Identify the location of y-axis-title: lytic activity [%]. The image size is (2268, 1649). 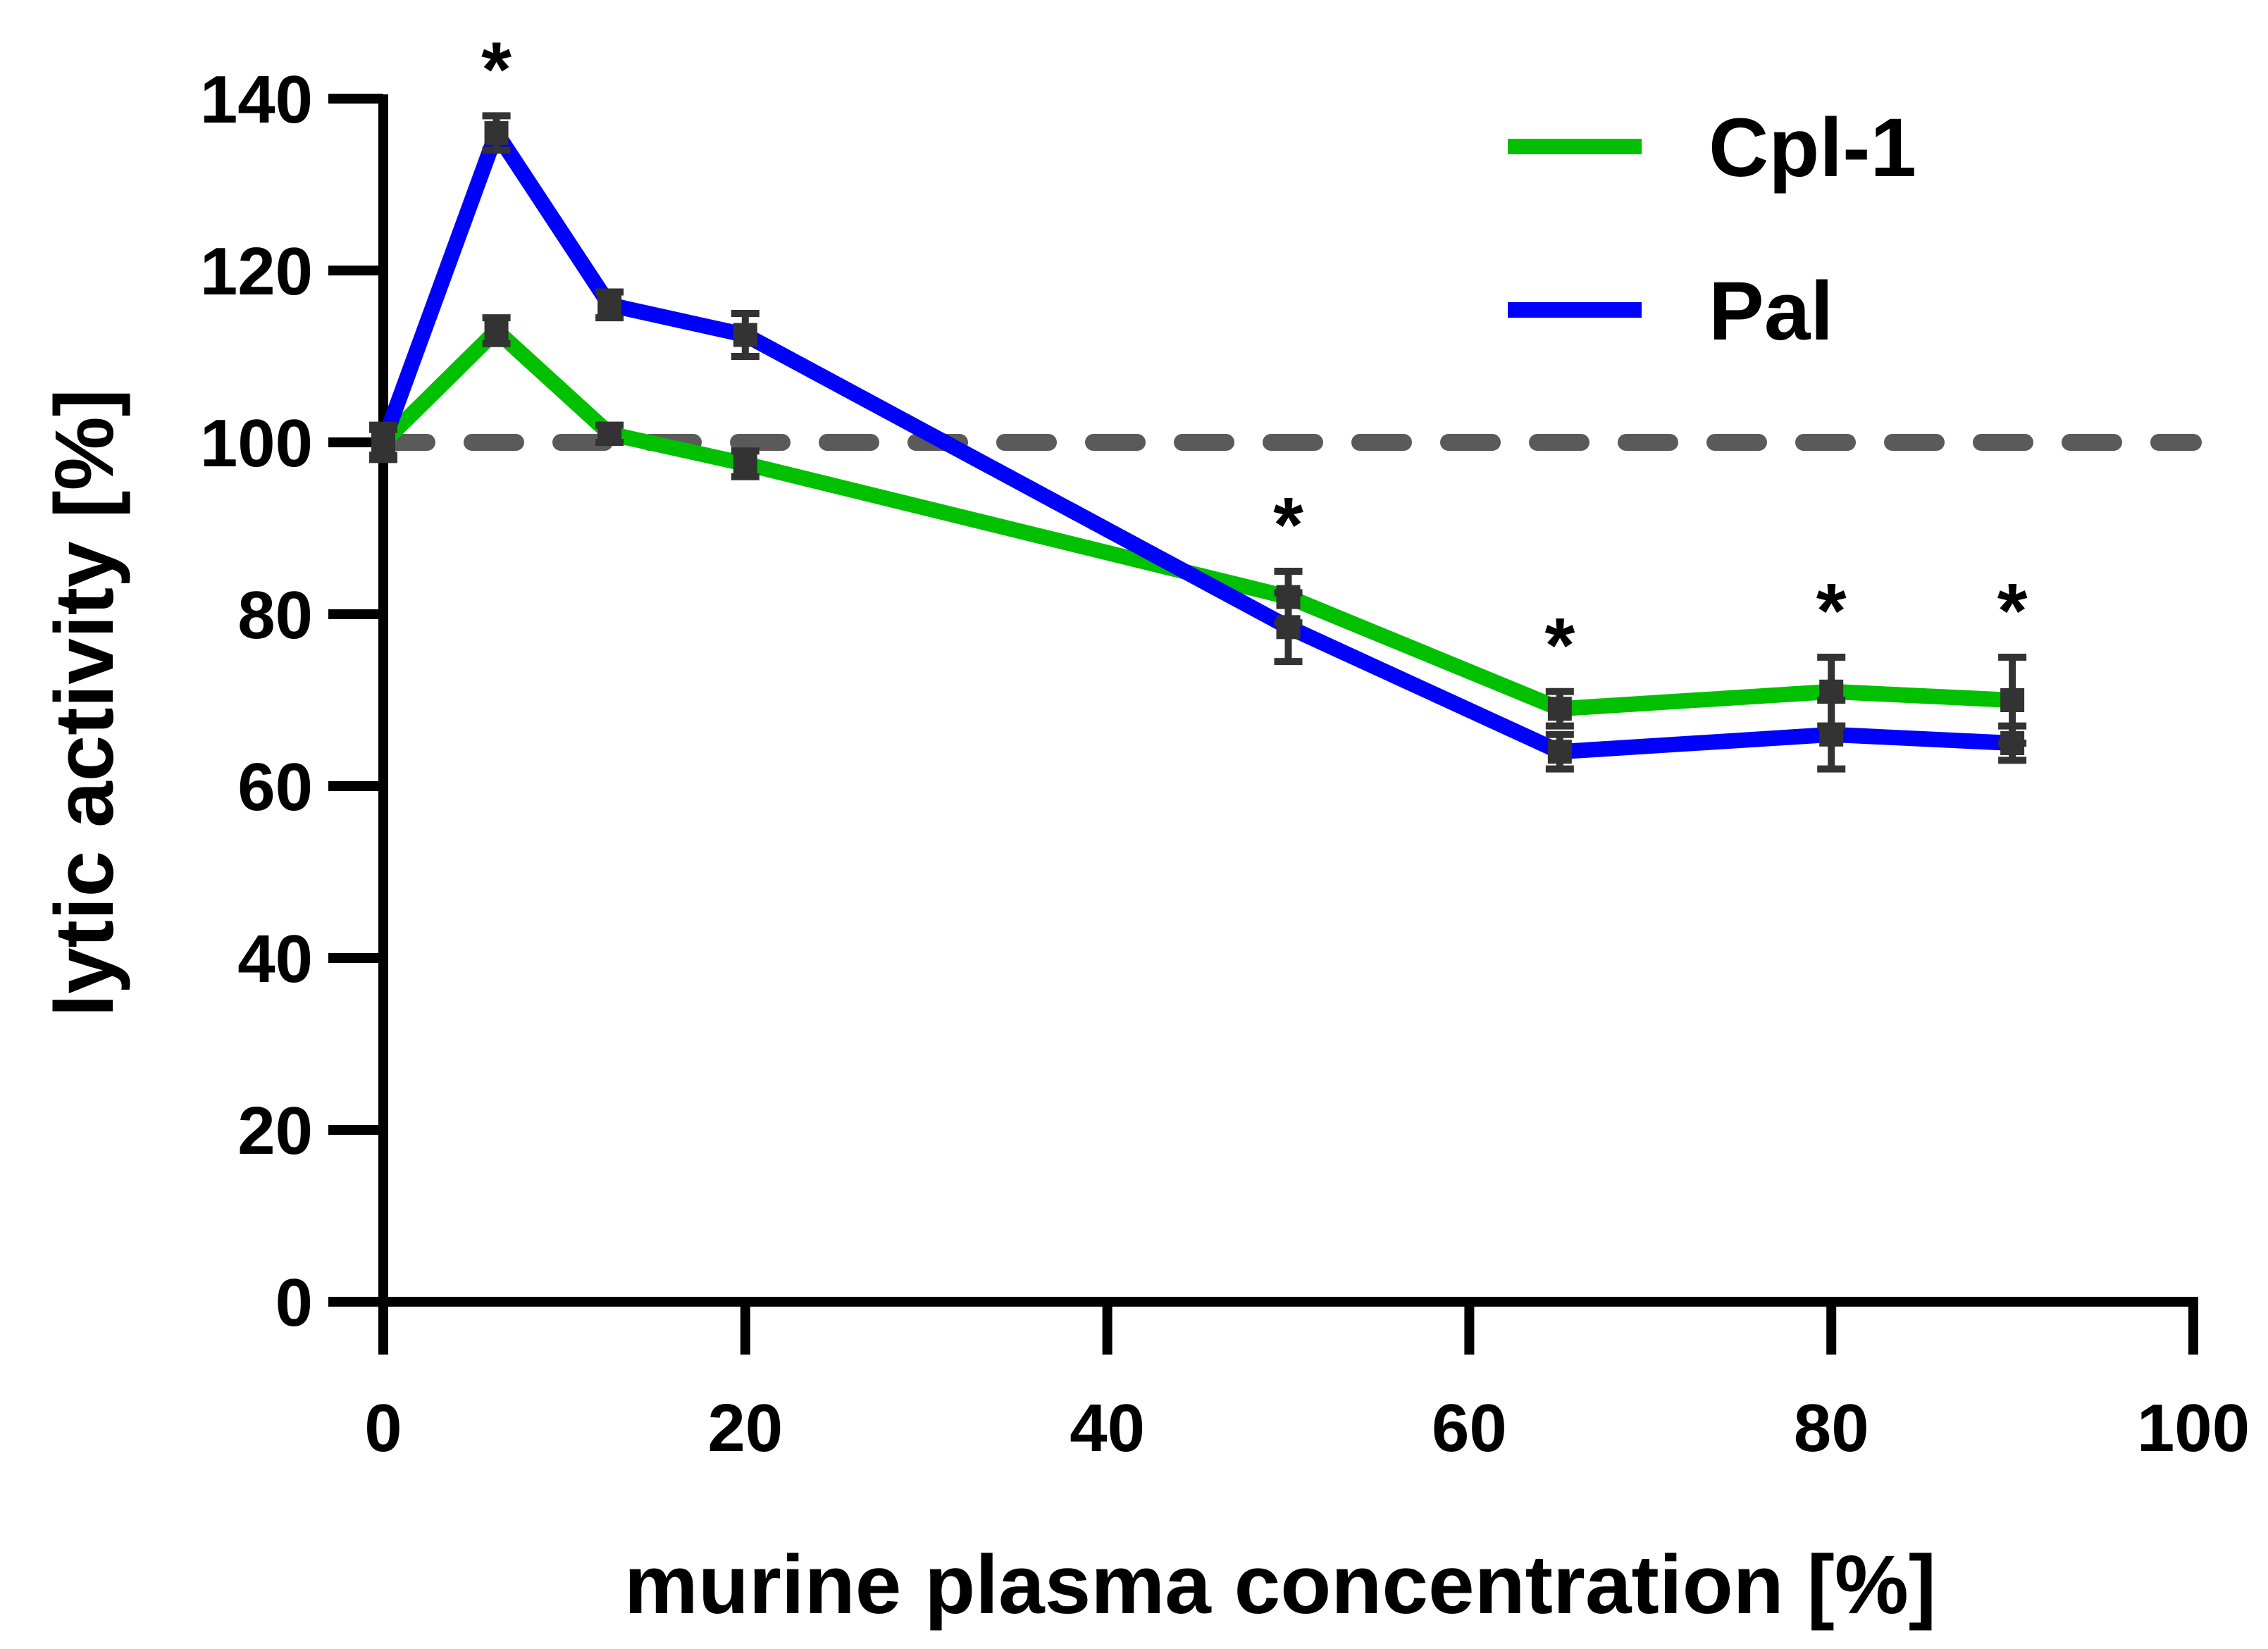
(84, 703).